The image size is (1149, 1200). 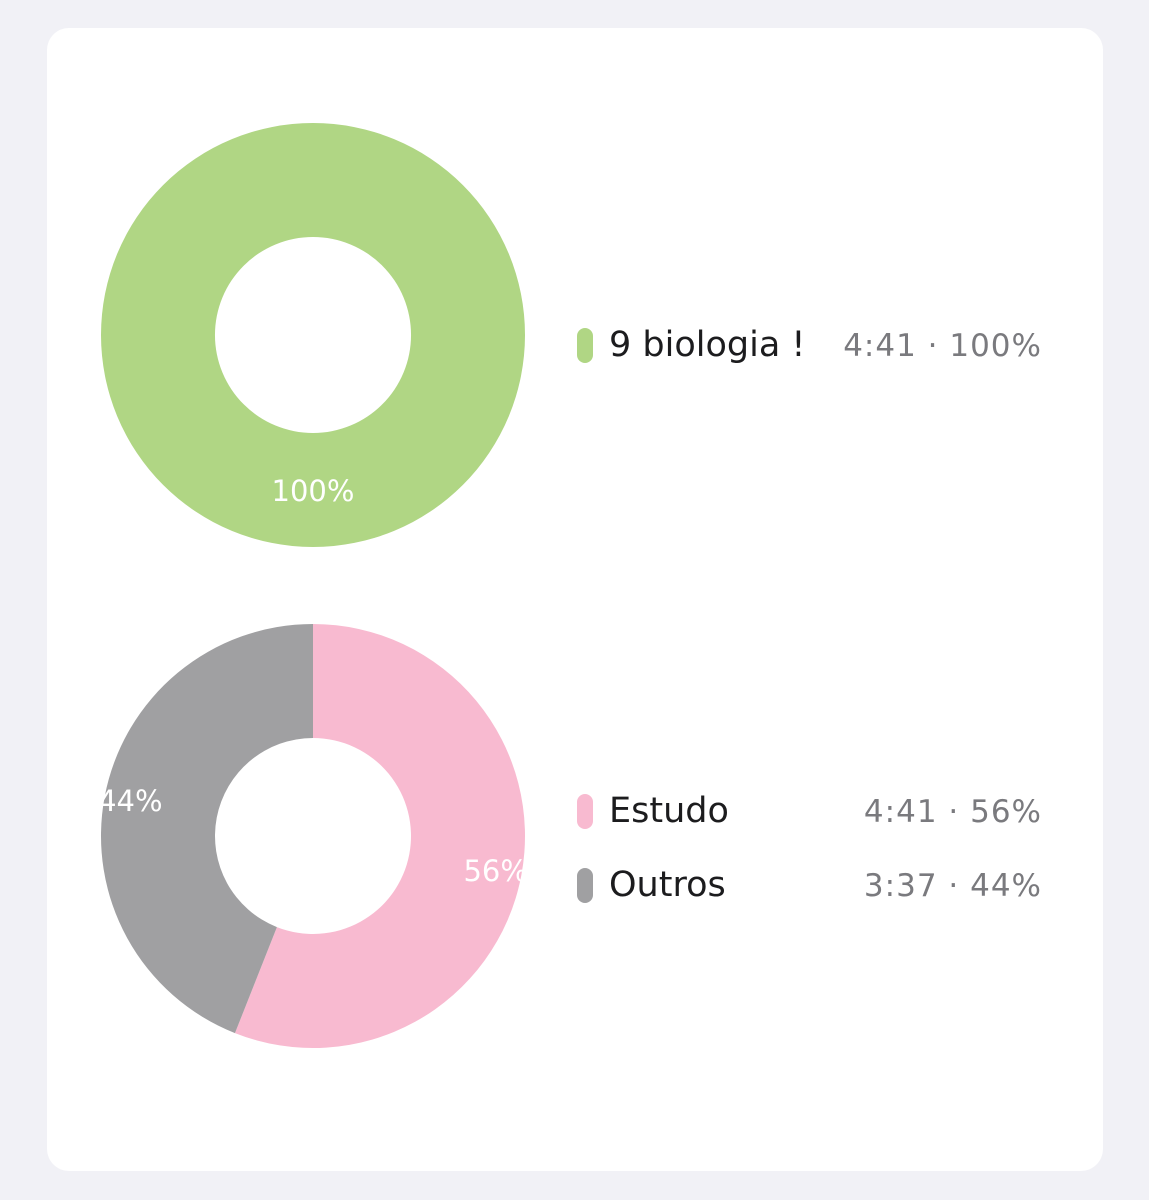 What do you see at coordinates (952, 886) in the screenshot?
I see `legend-time-percent: 3:37 · 44%` at bounding box center [952, 886].